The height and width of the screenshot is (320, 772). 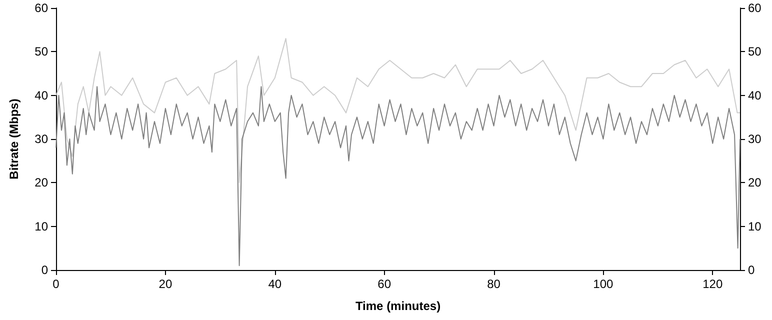 What do you see at coordinates (712, 284) in the screenshot?
I see `x-tick-label: 120` at bounding box center [712, 284].